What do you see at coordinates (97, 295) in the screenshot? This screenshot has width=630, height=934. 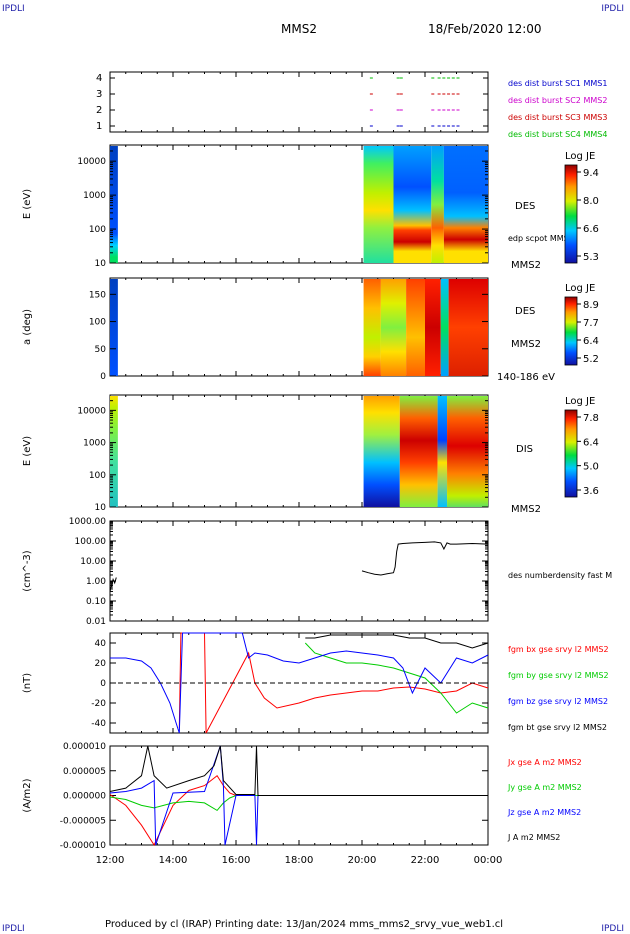 I see `des-pitch-ytick-label: 150` at bounding box center [97, 295].